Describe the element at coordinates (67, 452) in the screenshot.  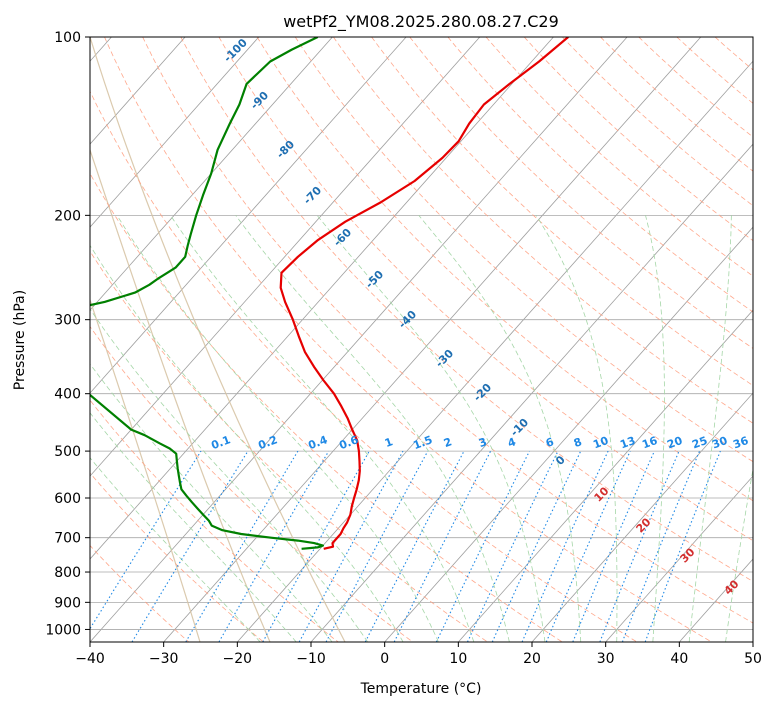
I see `y-tick-label: 500` at that location.